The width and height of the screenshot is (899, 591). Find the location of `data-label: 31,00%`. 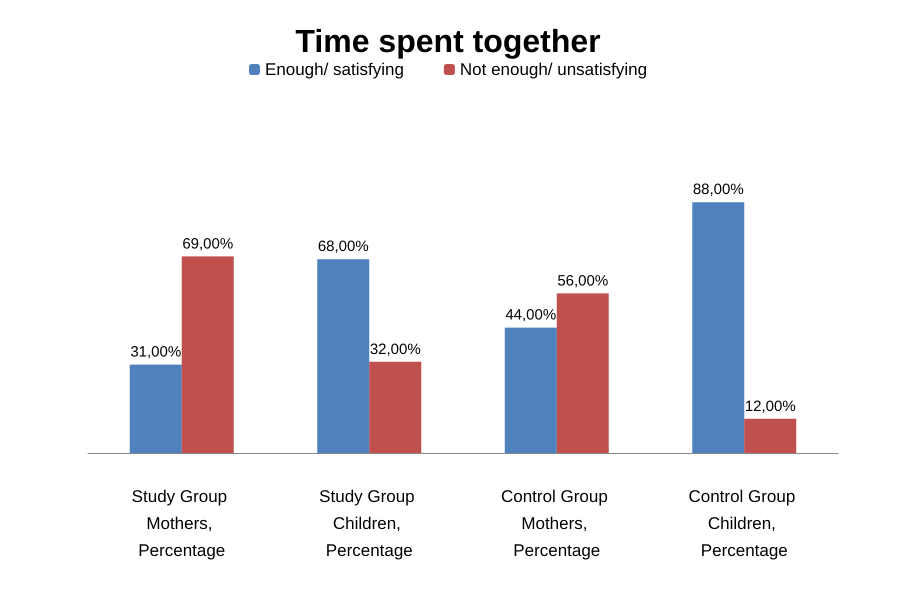

data-label: 31,00% is located at coordinates (156, 352).